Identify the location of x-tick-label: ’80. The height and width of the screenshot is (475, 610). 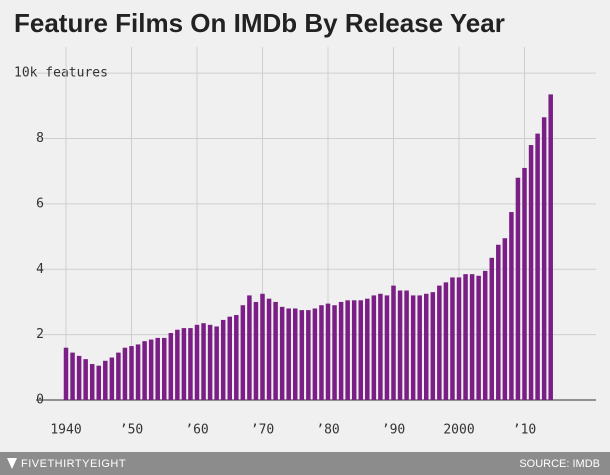
(327, 430).